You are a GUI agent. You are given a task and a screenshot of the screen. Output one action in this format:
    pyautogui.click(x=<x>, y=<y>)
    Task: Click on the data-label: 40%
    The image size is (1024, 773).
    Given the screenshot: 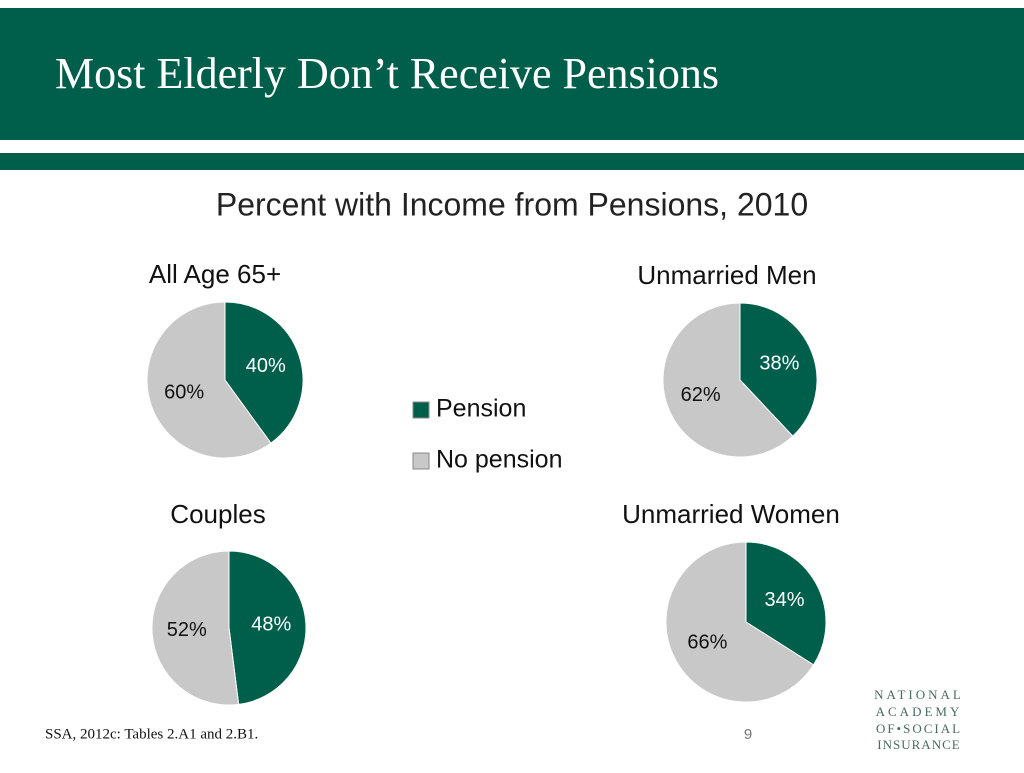 What is the action you would take?
    pyautogui.click(x=266, y=366)
    